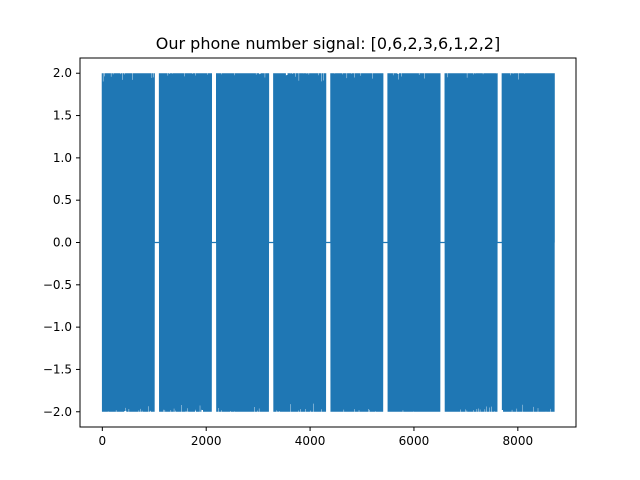 This screenshot has height=480, width=640. I want to click on y-axis: −2.0 −1.5 −1.0 −0.5 0.0 0.5 1.0 1.5 2.0, so click(61, 242).